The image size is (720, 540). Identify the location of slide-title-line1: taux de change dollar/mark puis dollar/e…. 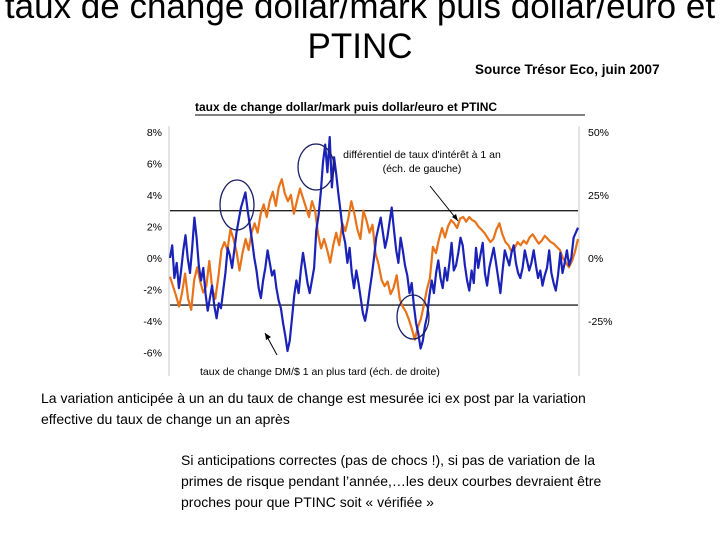
(360, 13).